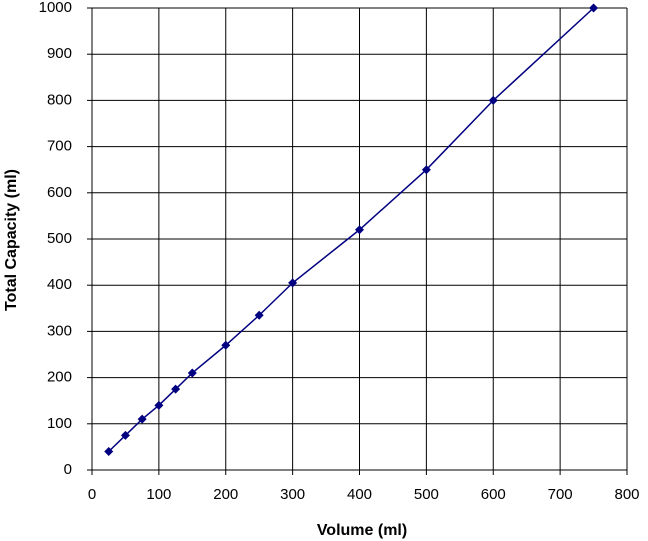 This screenshot has width=648, height=541. What do you see at coordinates (158, 494) in the screenshot?
I see `x-tick-label: 100` at bounding box center [158, 494].